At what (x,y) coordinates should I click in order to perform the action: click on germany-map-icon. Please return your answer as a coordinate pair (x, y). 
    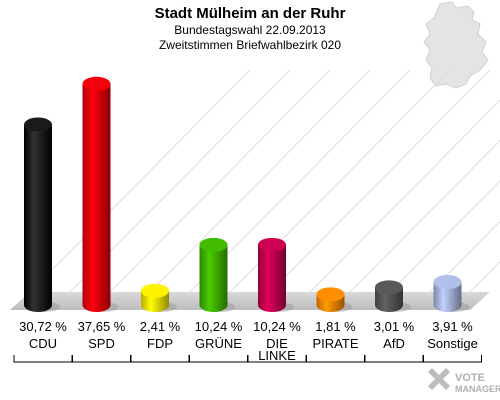
    Looking at the image, I should click on (456, 45).